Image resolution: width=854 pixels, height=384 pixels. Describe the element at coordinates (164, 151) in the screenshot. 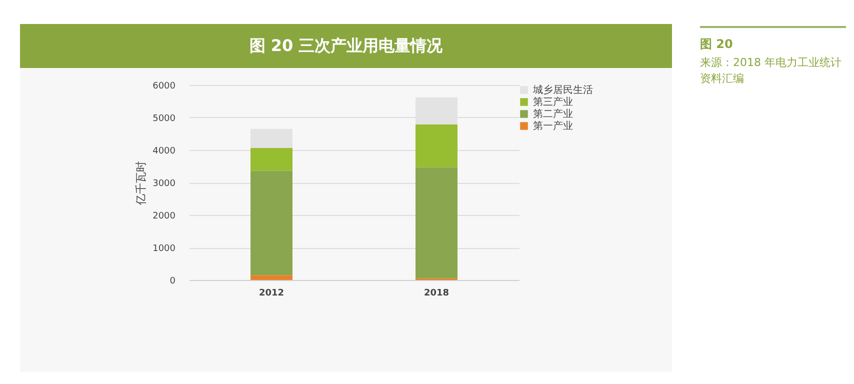

I see `y-tick-label: 4000` at that location.